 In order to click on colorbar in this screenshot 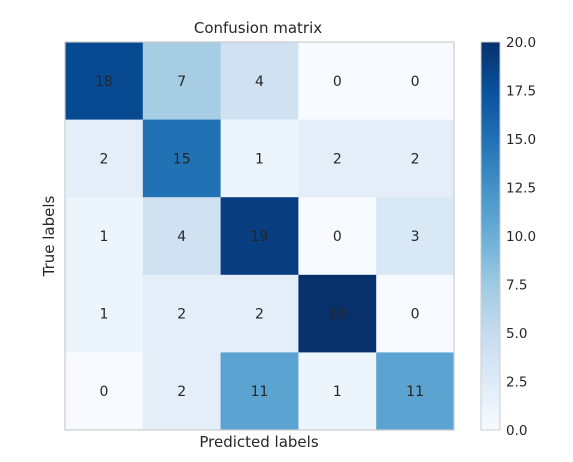, I will do `click(490, 236)`.